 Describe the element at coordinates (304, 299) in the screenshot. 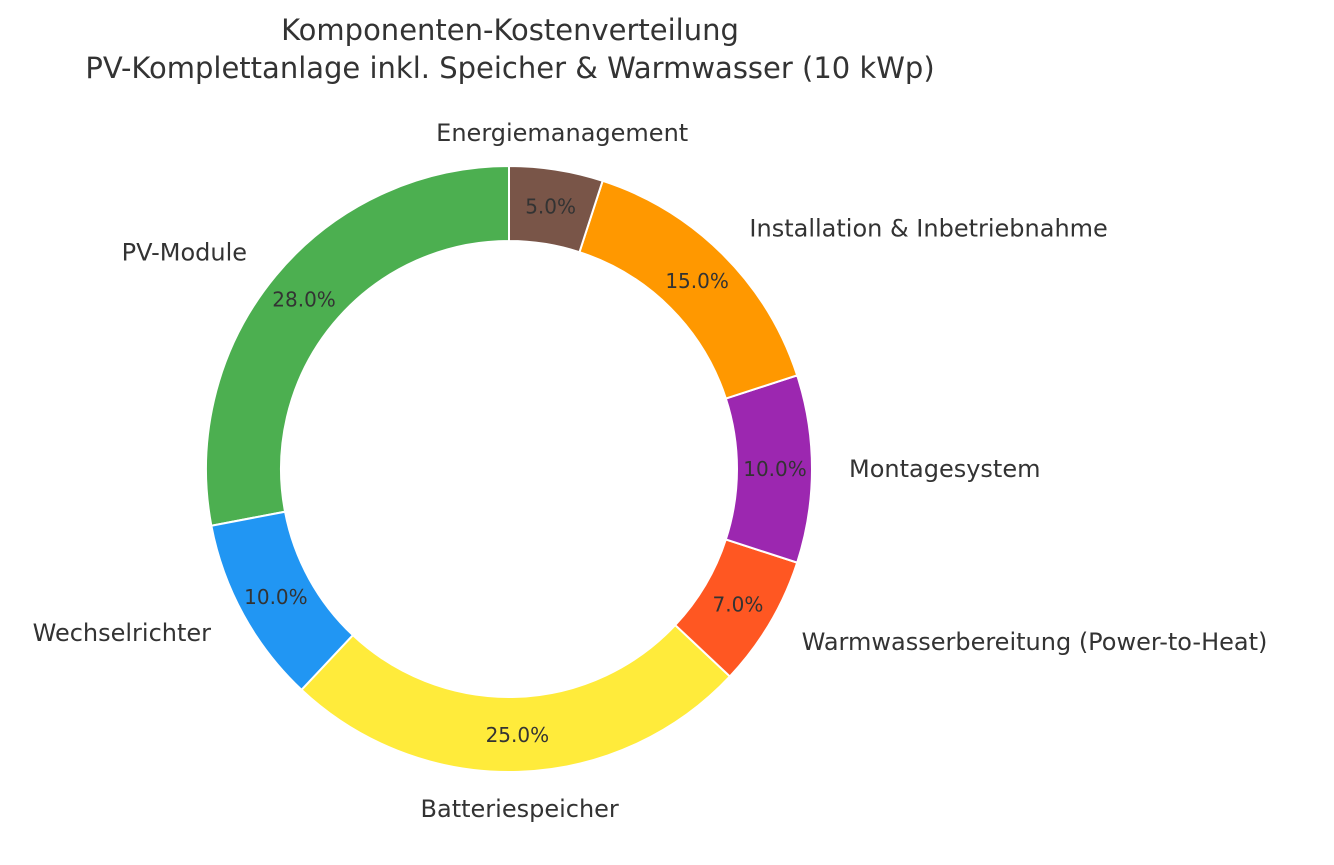

I see `slice-percent-label: 28.0%` at that location.